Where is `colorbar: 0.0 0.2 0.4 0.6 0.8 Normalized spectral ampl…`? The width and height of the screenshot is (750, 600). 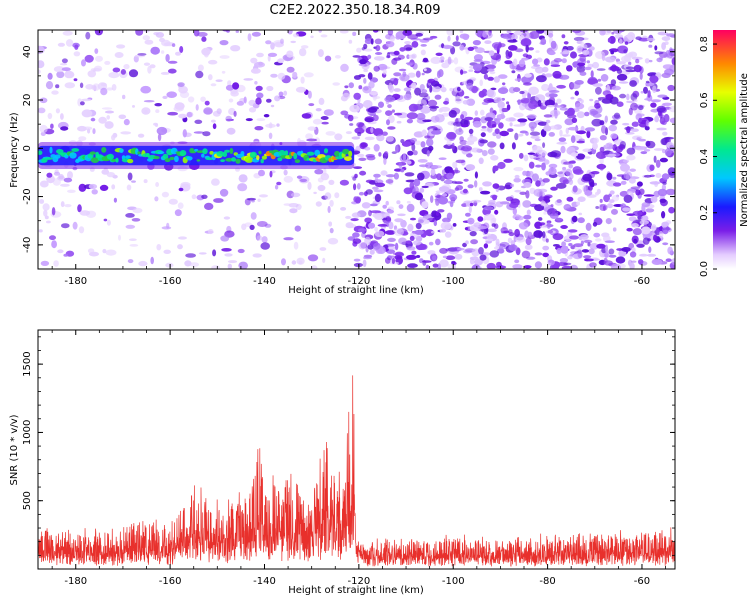 colorbar: 0.0 0.2 0.4 0.6 0.8 Normalized spectral ampl… is located at coordinates (724, 153).